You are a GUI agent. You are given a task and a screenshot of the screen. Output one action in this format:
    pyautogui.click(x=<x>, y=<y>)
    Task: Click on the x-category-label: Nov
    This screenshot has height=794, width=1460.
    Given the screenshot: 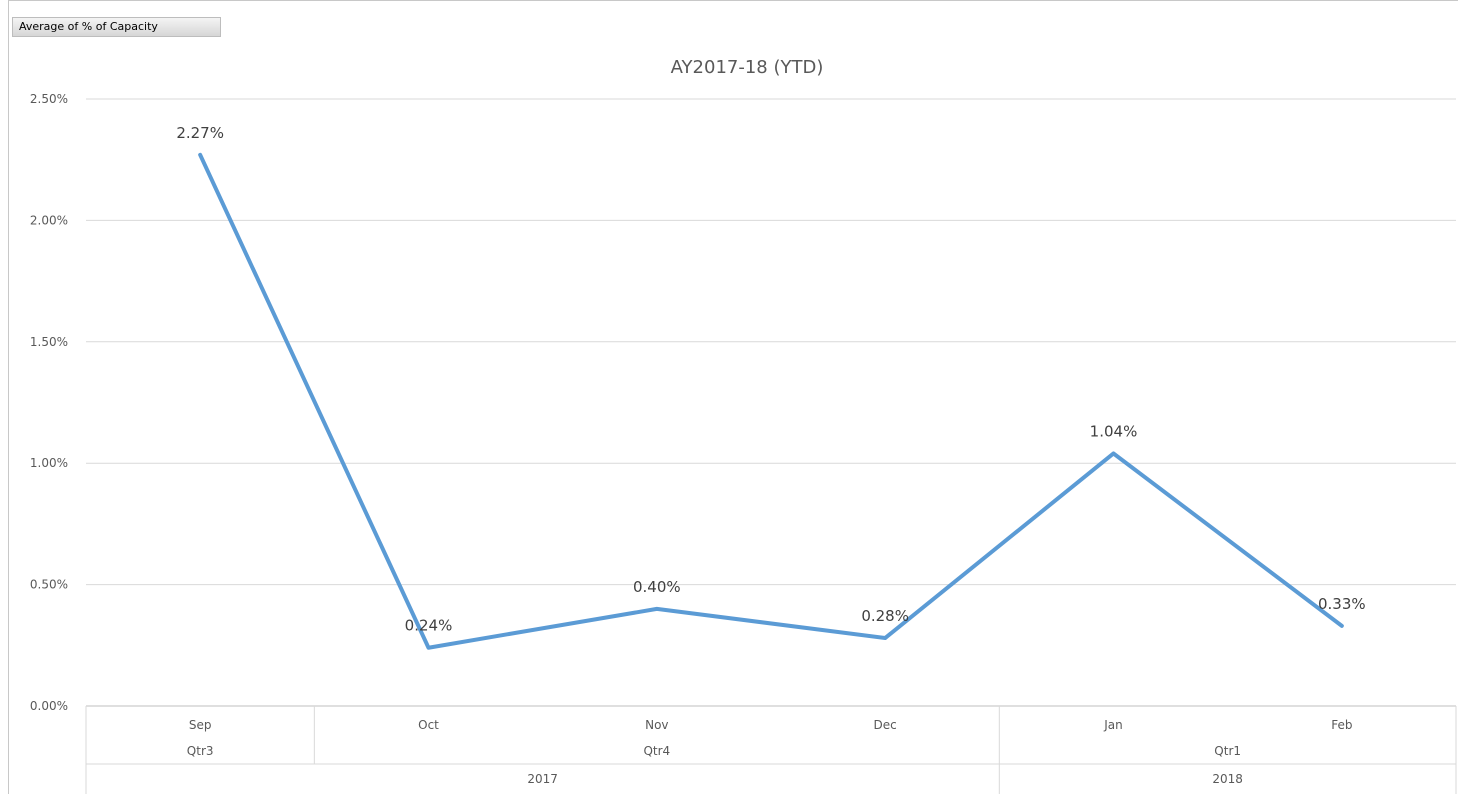 What is the action you would take?
    pyautogui.click(x=656, y=725)
    